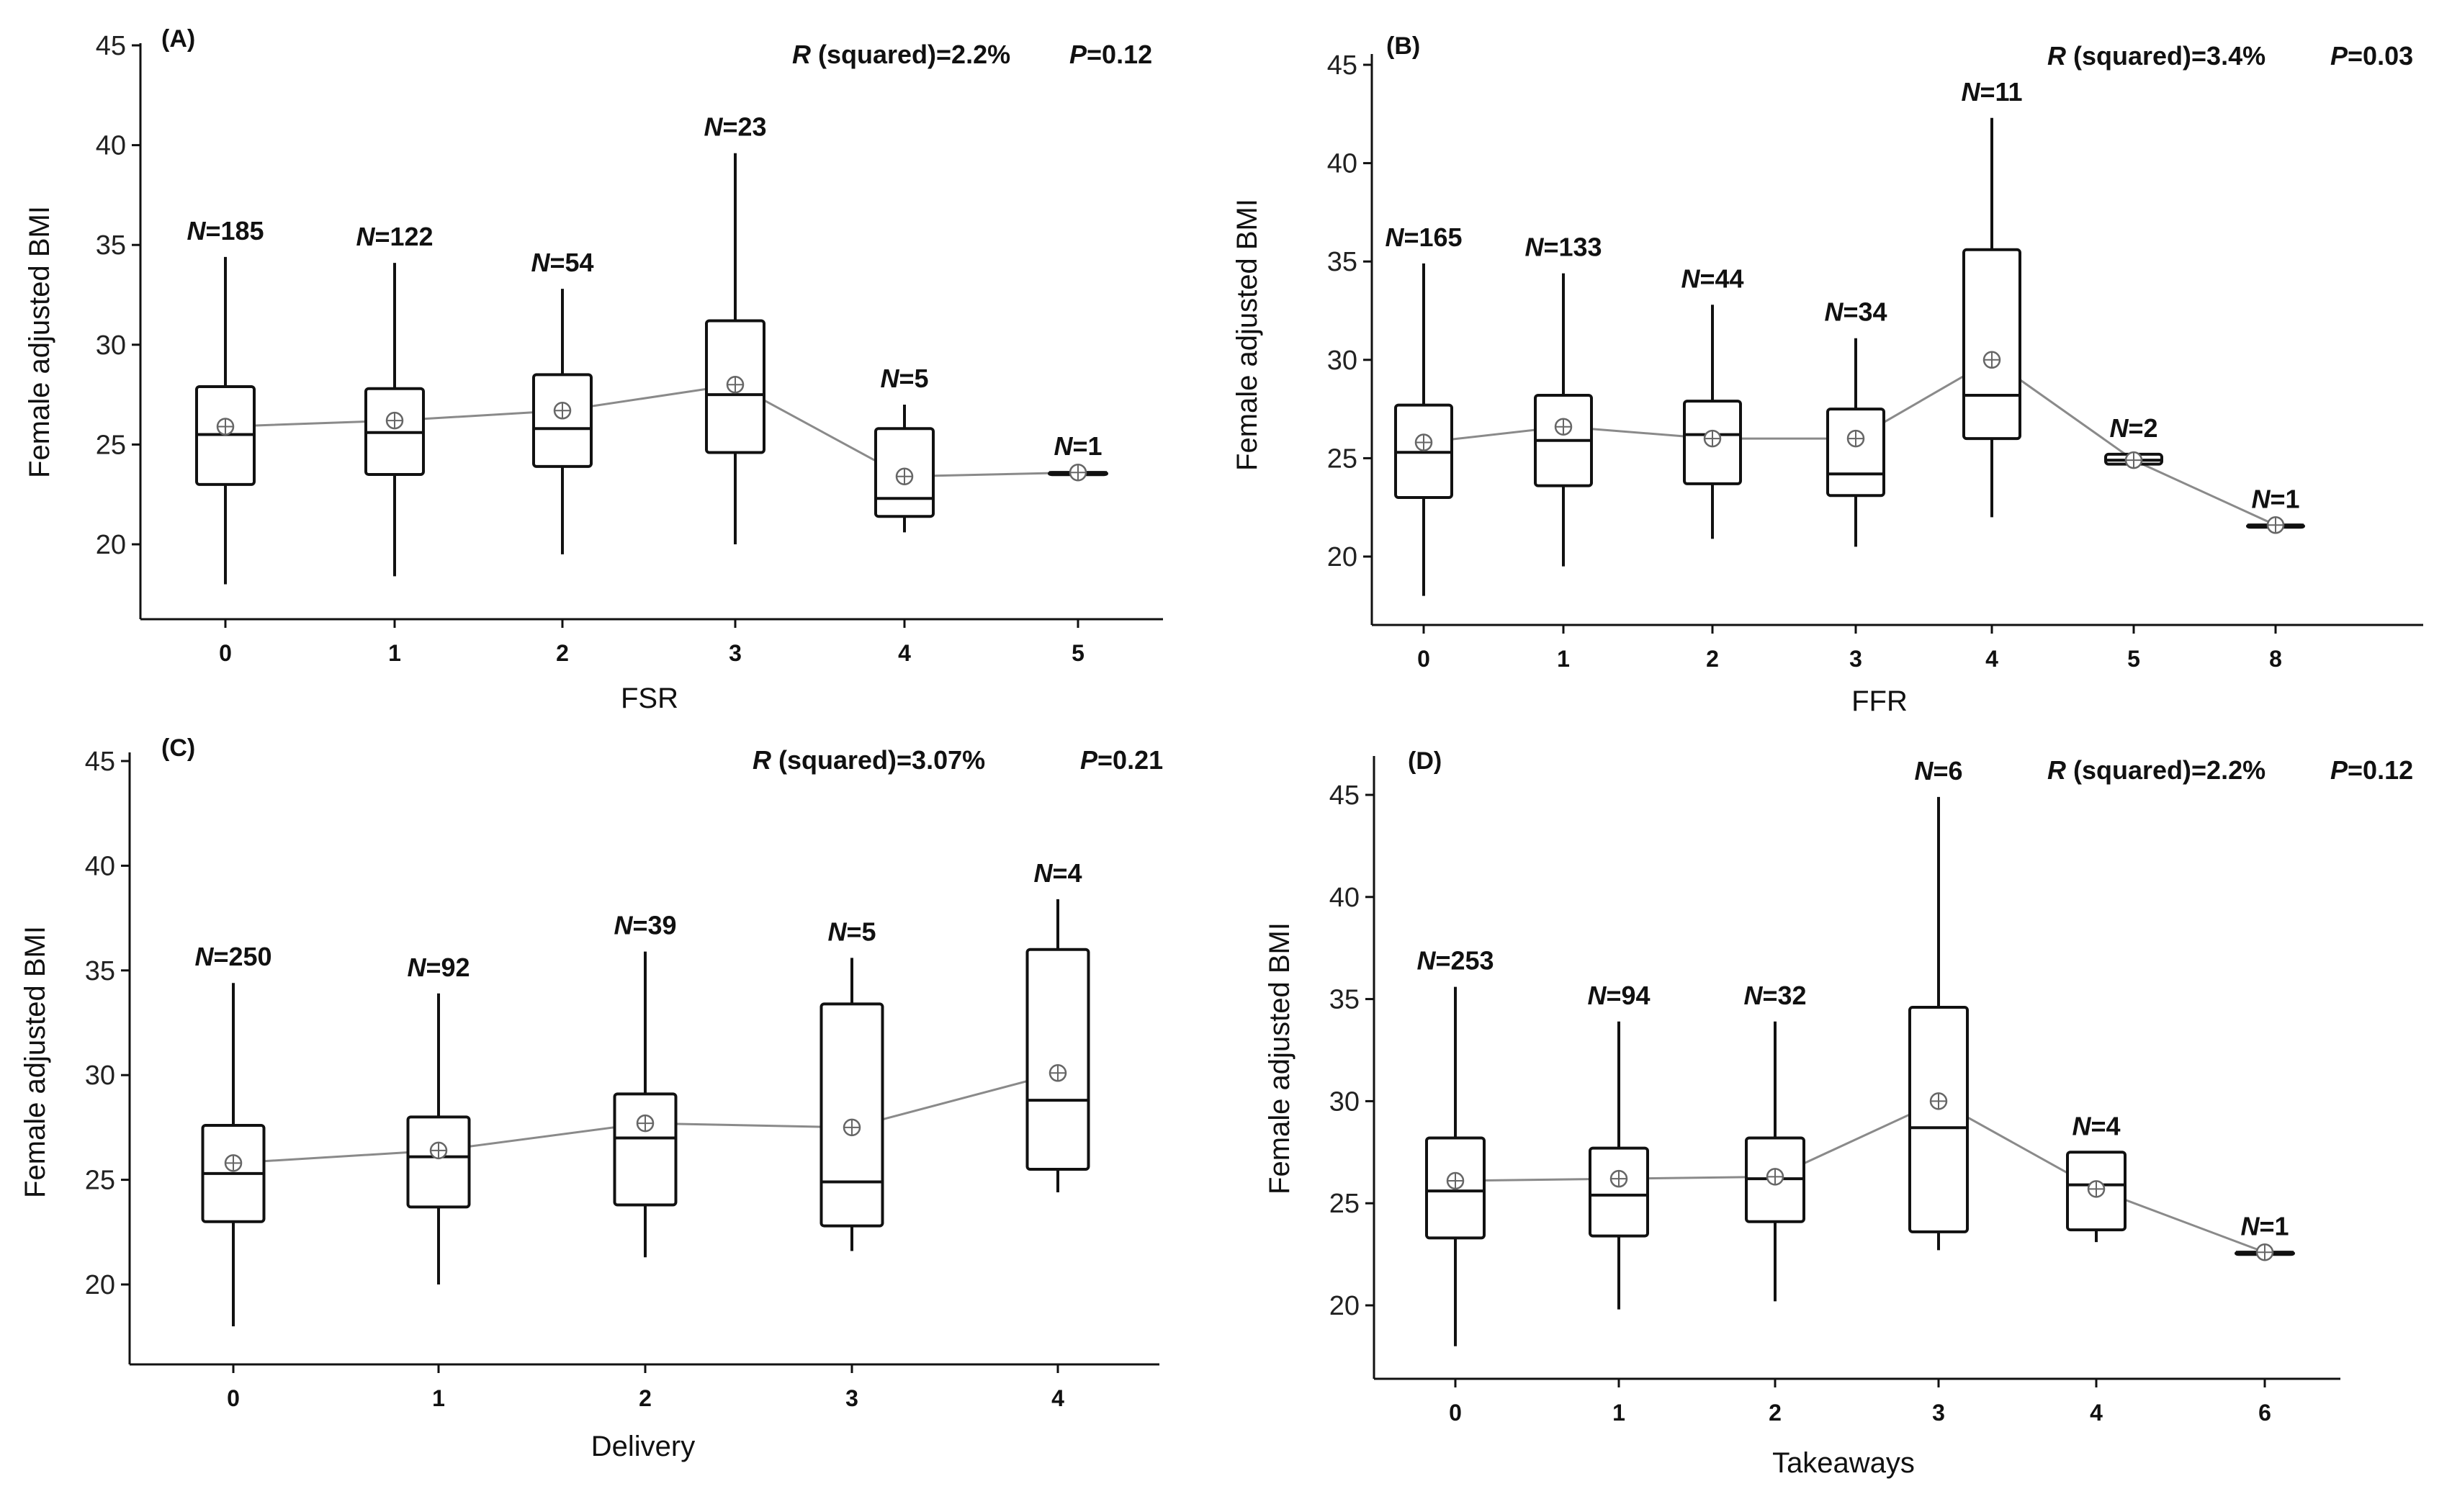 The image size is (2452, 1512). What do you see at coordinates (395, 399) in the screenshot?
I see `box-1: N=122` at bounding box center [395, 399].